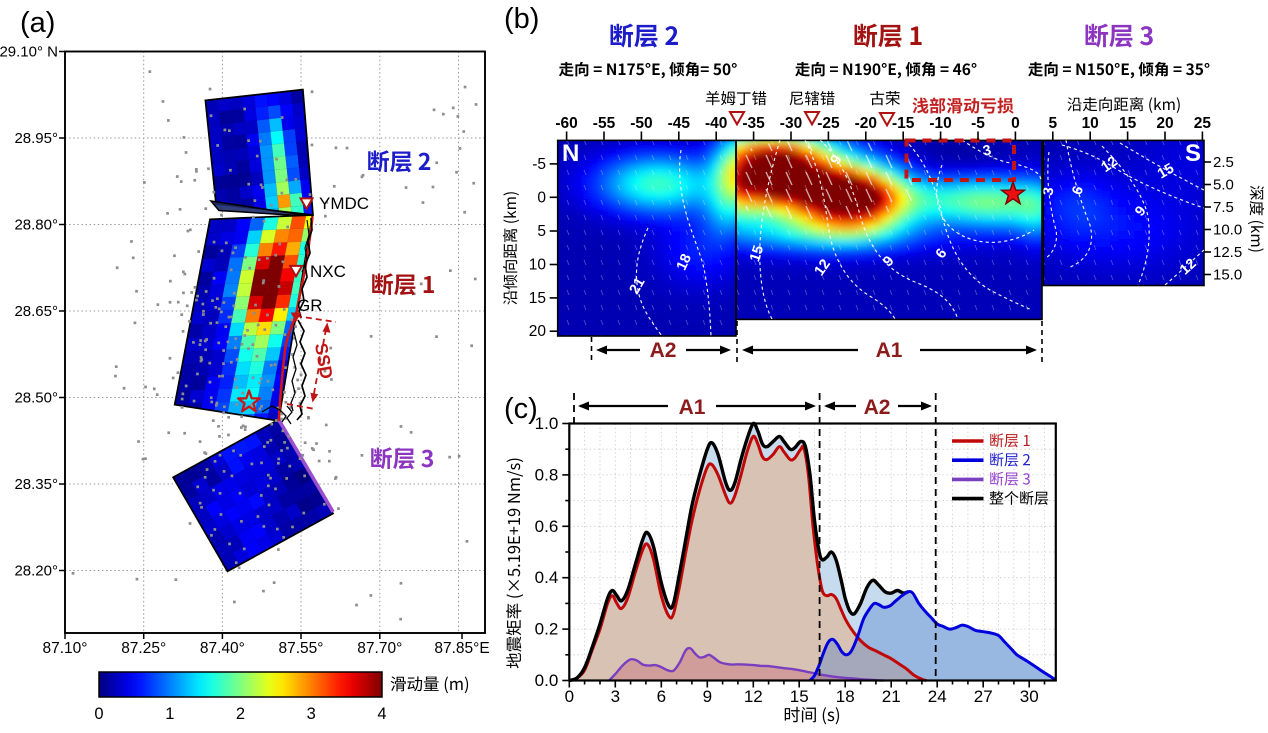 The image size is (1268, 733). Describe the element at coordinates (828, 123) in the screenshot. I see `svg-text: -25` at that location.